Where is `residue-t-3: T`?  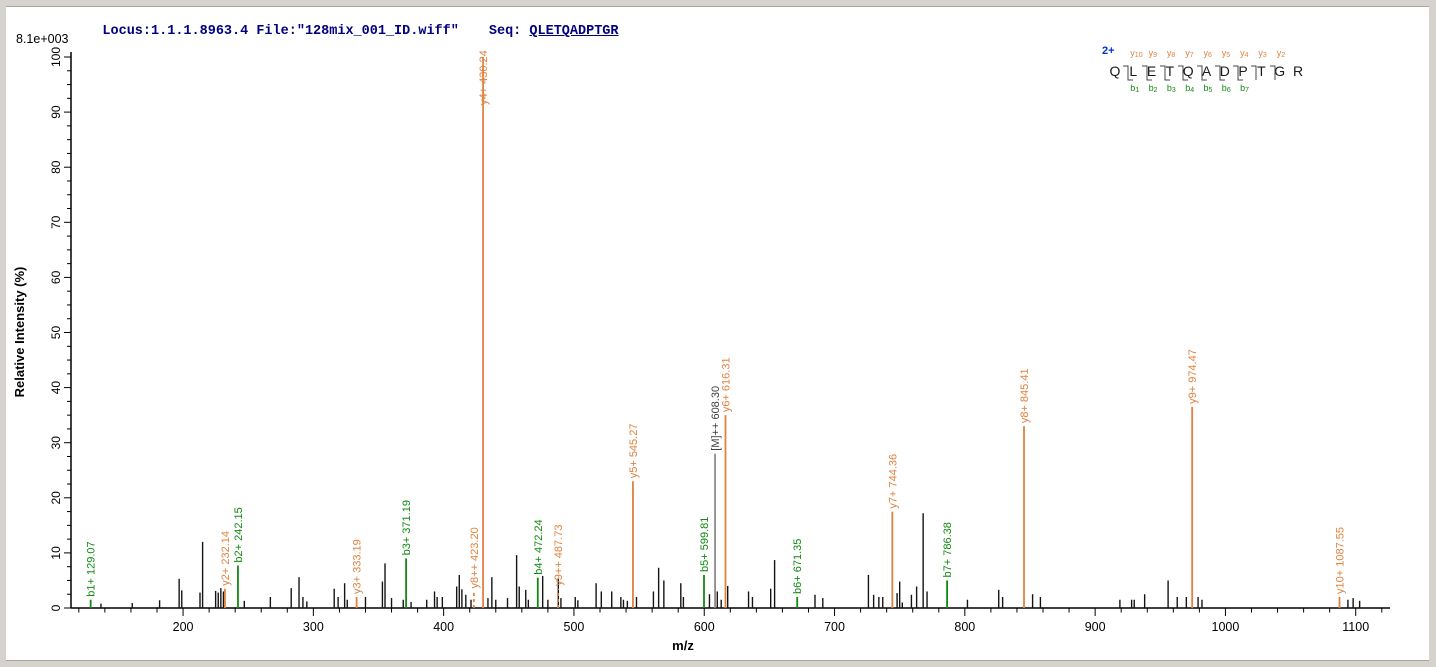
residue-t-3: T is located at coordinates (1170, 71).